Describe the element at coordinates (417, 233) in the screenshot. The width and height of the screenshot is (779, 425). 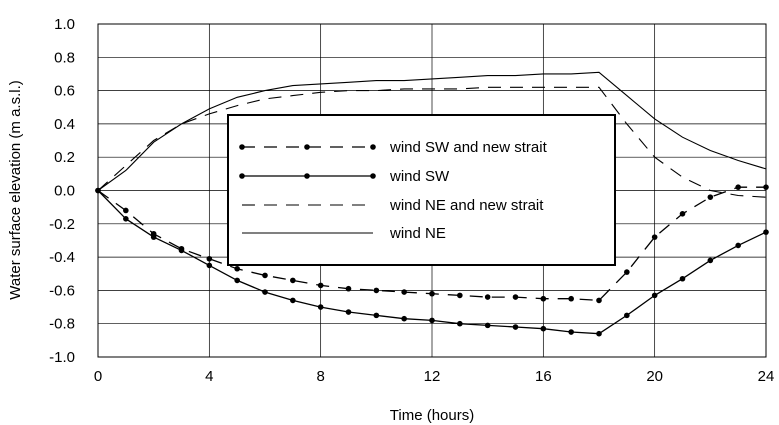
I see `legend-label: wind NE` at that location.